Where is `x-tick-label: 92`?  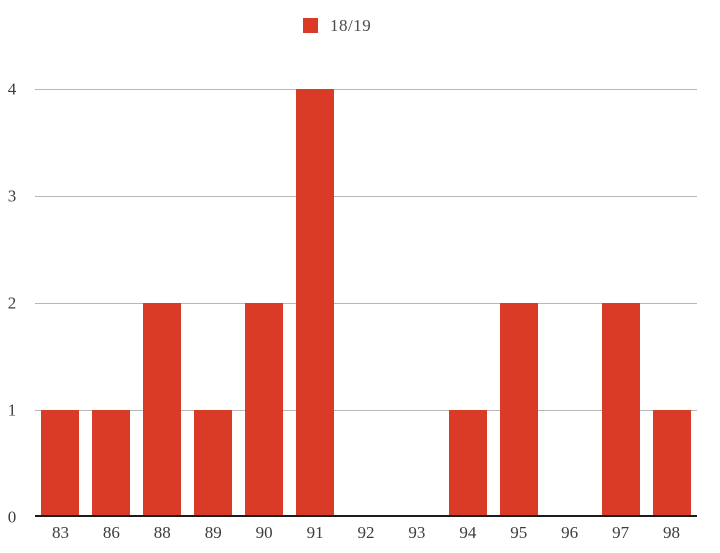
x-tick-label: 92 is located at coordinates (366, 532).